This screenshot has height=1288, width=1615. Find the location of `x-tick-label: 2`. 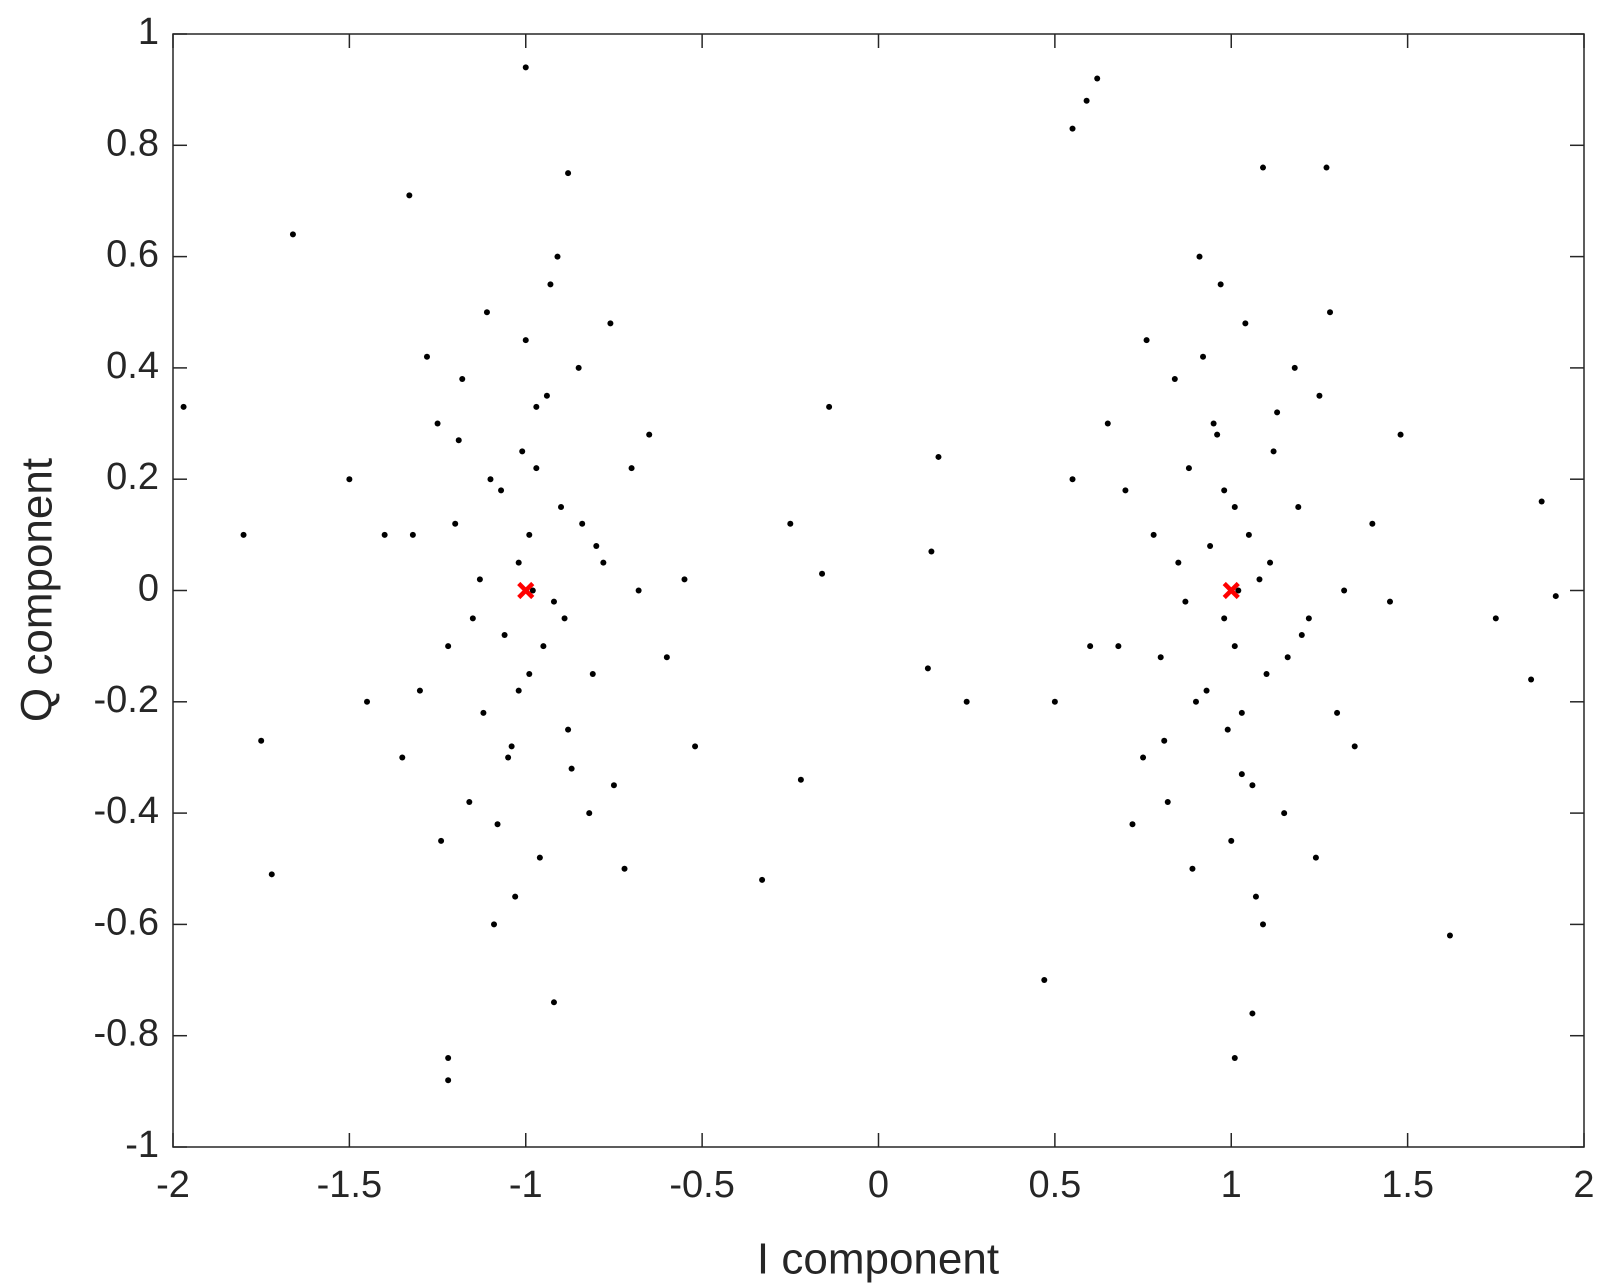

x-tick-label: 2 is located at coordinates (1583, 1185).